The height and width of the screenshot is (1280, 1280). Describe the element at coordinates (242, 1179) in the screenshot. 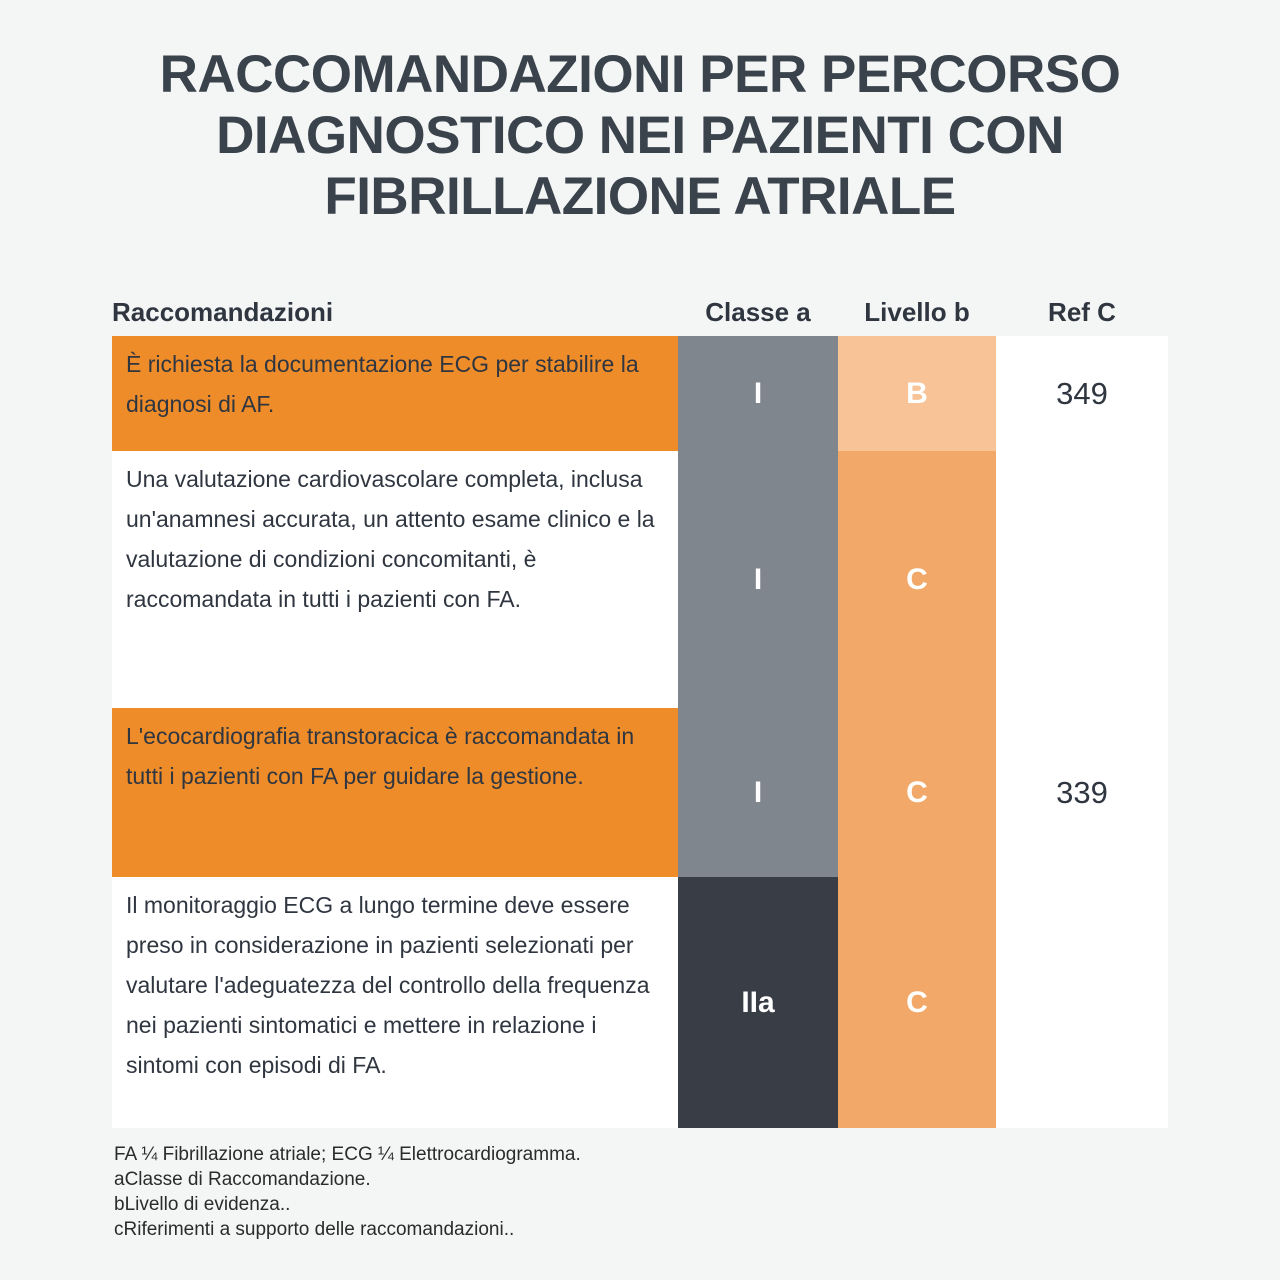

I see `footnote-a: aClasse di Raccomandazione.` at that location.